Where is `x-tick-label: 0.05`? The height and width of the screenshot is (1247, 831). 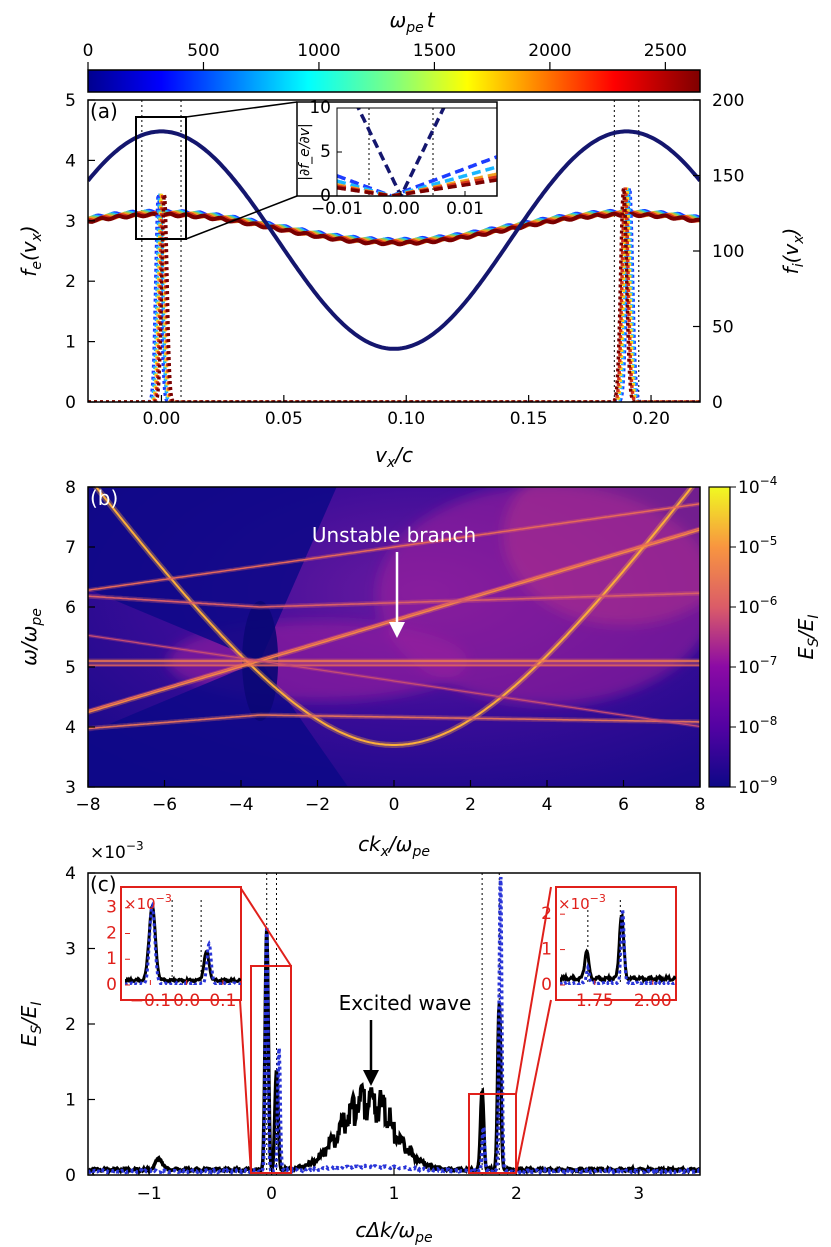
x-tick-label: 0.05 is located at coordinates (284, 419).